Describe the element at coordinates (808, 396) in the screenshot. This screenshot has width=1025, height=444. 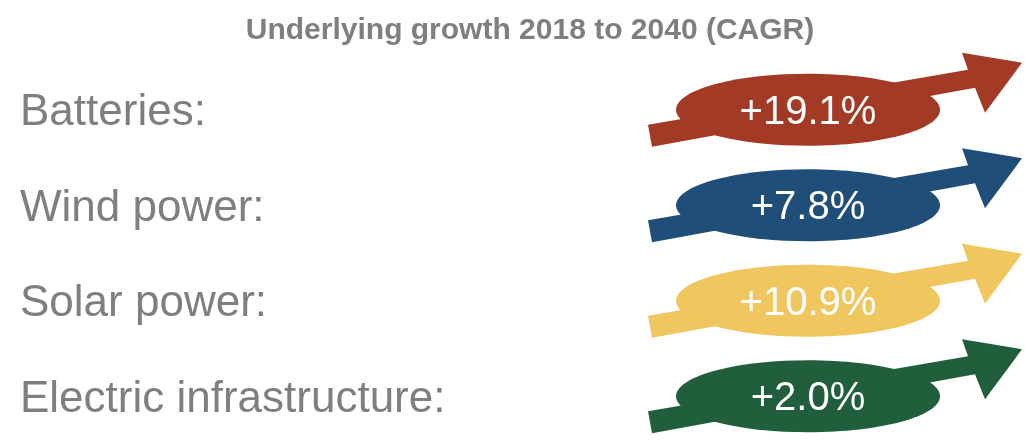
I see `data-label: +2.0%` at that location.